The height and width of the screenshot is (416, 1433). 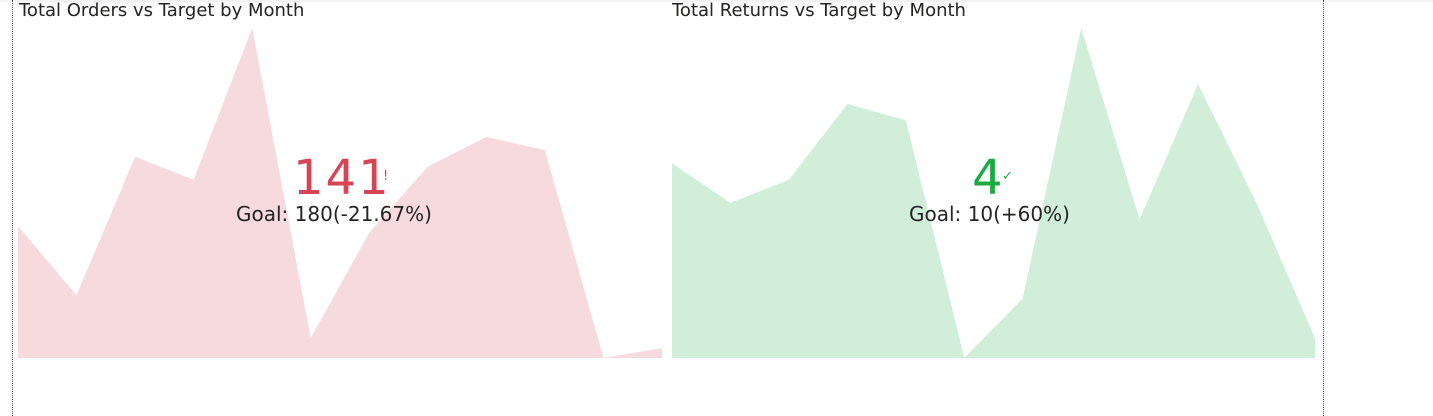 I want to click on right-divider, so click(x=1323, y=208).